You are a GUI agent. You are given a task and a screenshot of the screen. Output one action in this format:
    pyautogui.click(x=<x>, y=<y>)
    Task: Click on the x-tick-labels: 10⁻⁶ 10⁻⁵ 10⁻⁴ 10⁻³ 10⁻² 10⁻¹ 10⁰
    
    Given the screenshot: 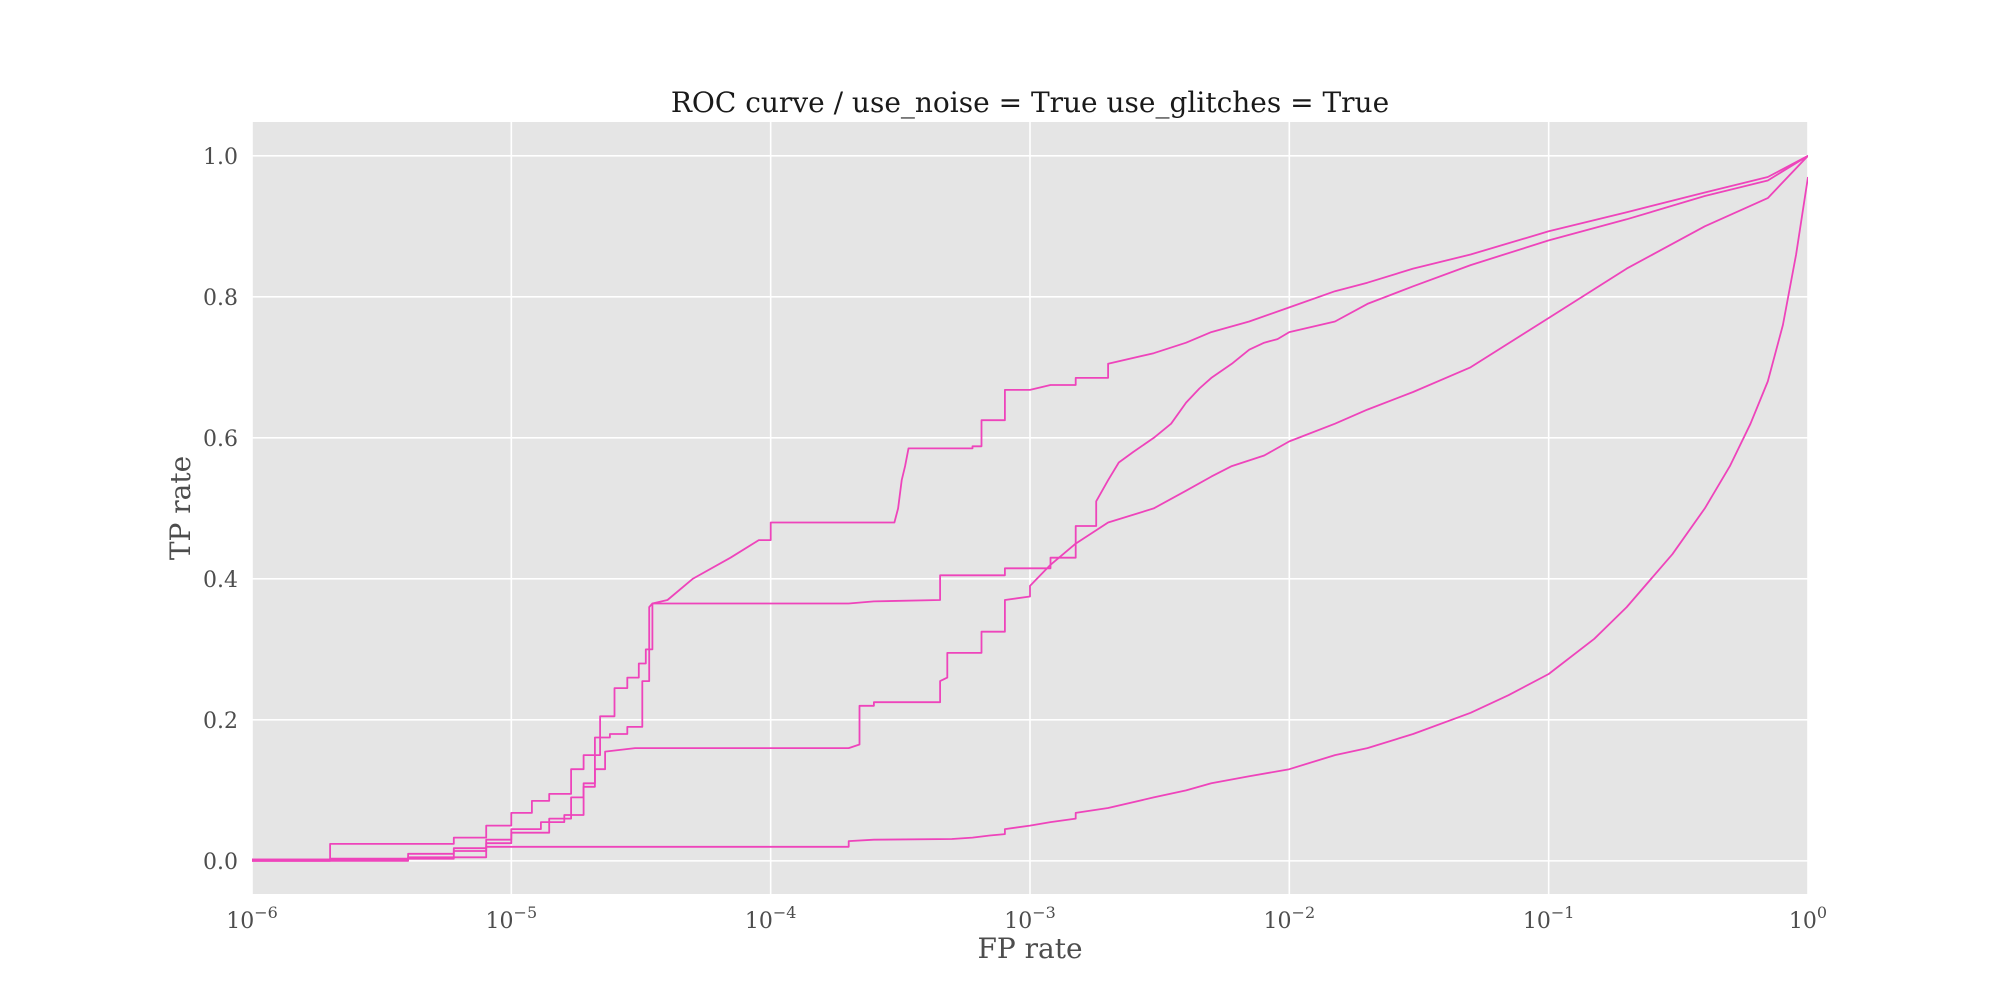 What is the action you would take?
    pyautogui.click(x=1026, y=918)
    